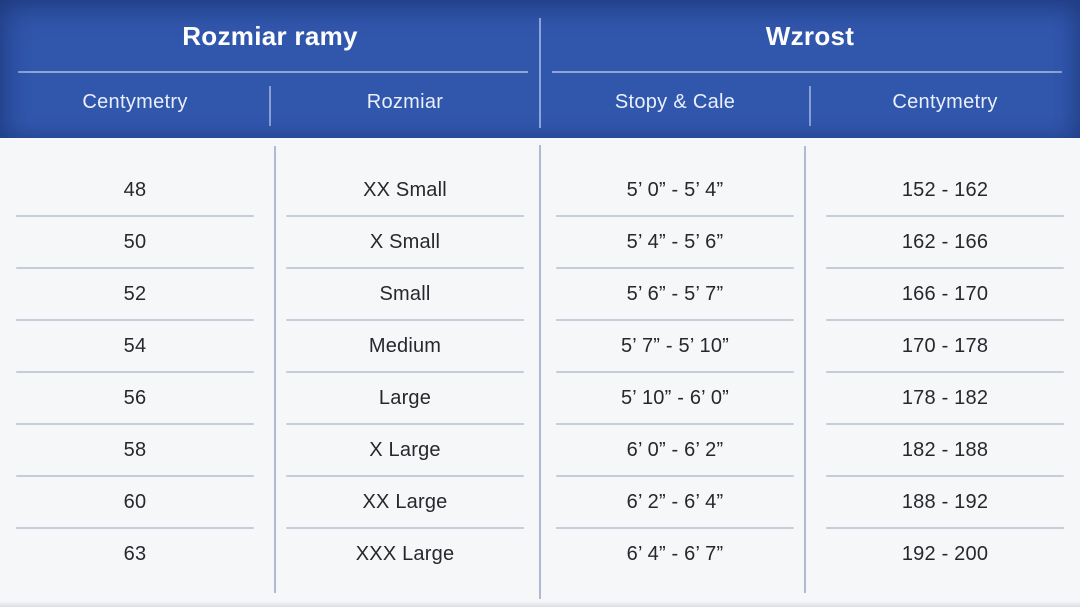 The image size is (1080, 607). I want to click on table-row: 63 XXX Large 6’ 4” - 6’ 7” 192 - 200, so click(540, 554).